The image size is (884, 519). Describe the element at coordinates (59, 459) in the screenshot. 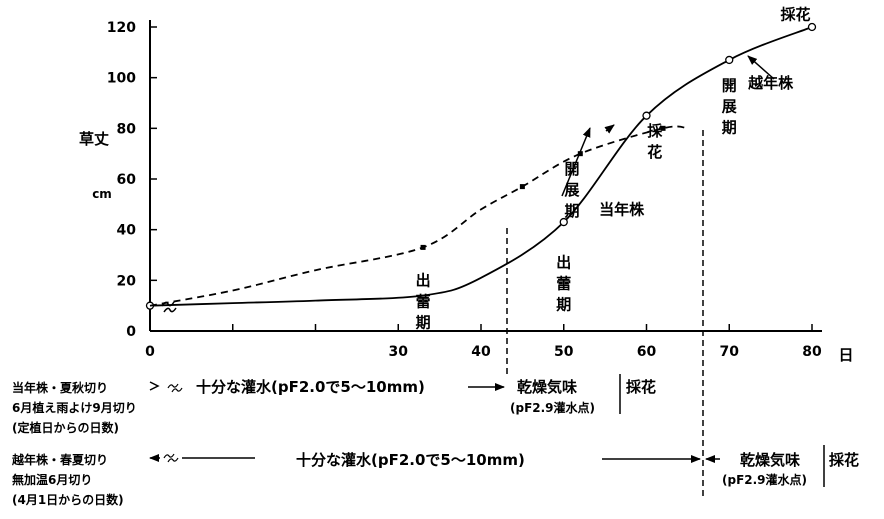

I see `row2-label-line1: 越年株・春夏切り` at that location.